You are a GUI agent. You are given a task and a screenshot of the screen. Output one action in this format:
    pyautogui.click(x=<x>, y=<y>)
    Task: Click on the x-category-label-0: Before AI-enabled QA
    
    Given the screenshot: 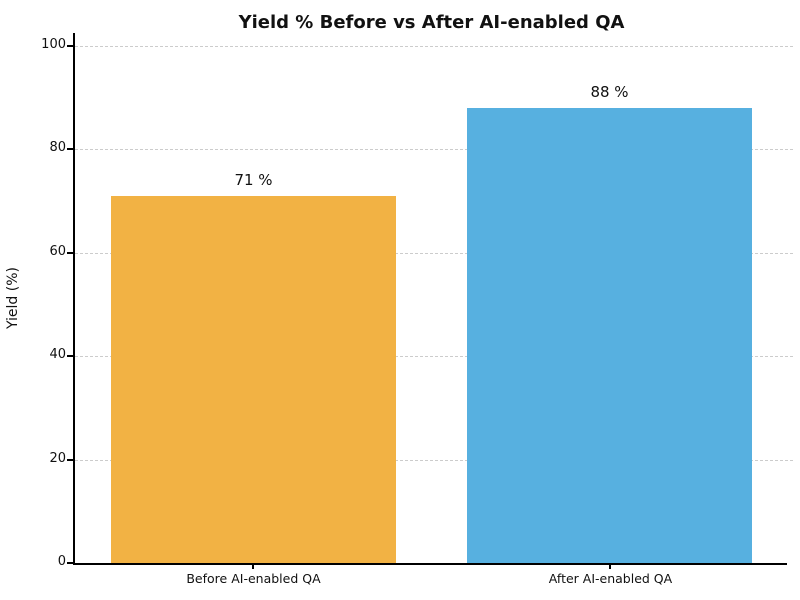 What is the action you would take?
    pyautogui.click(x=253, y=578)
    